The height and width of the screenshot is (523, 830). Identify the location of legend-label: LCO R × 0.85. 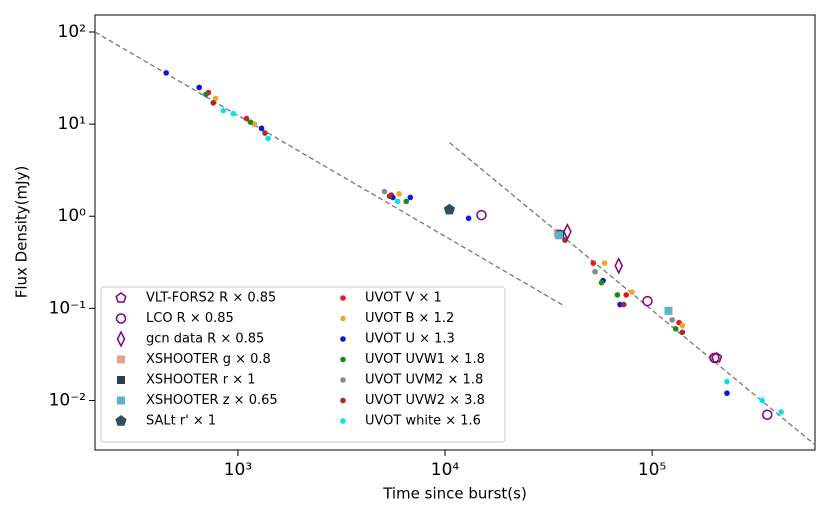
(190, 318).